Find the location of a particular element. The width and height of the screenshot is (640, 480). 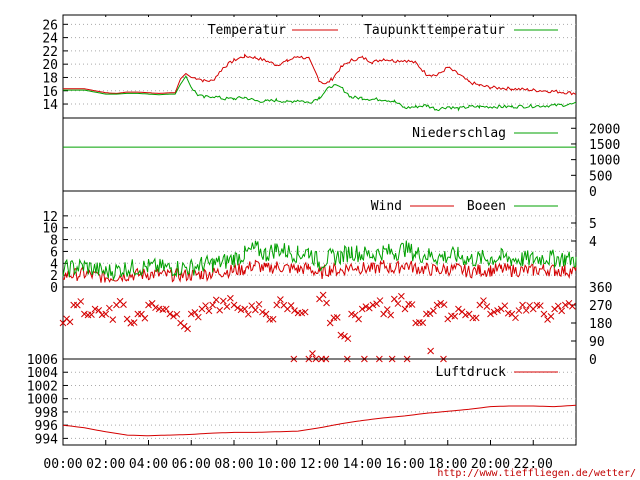

y-tick-right-label-direction: 270 is located at coordinates (600, 306).